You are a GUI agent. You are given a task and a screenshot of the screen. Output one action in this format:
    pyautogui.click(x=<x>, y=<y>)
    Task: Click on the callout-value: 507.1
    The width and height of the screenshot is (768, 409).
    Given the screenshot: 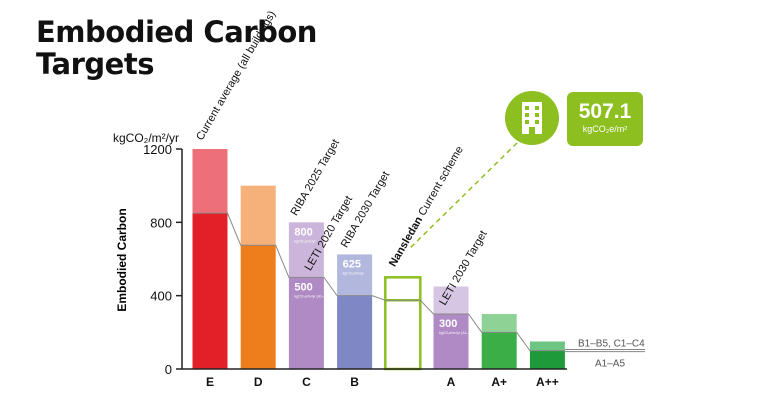 What is the action you would take?
    pyautogui.click(x=605, y=111)
    